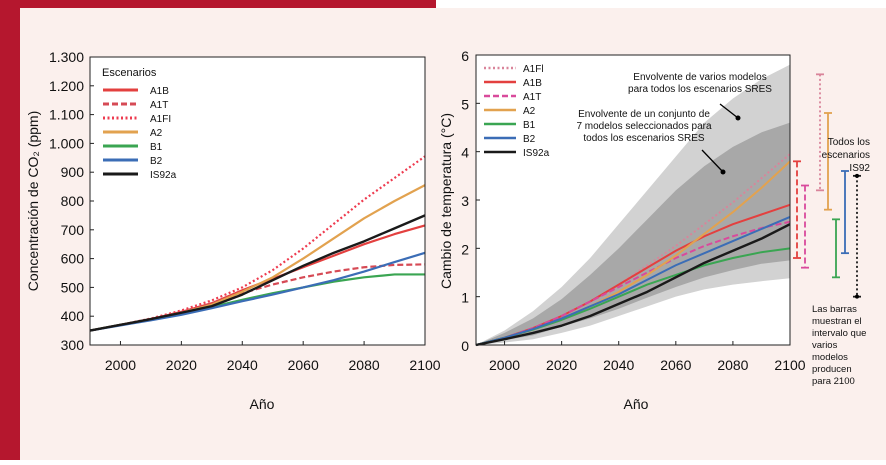 This screenshot has width=886, height=465. What do you see at coordinates (120, 365) in the screenshot?
I see `co2-x-tick-label: 2000` at bounding box center [120, 365].